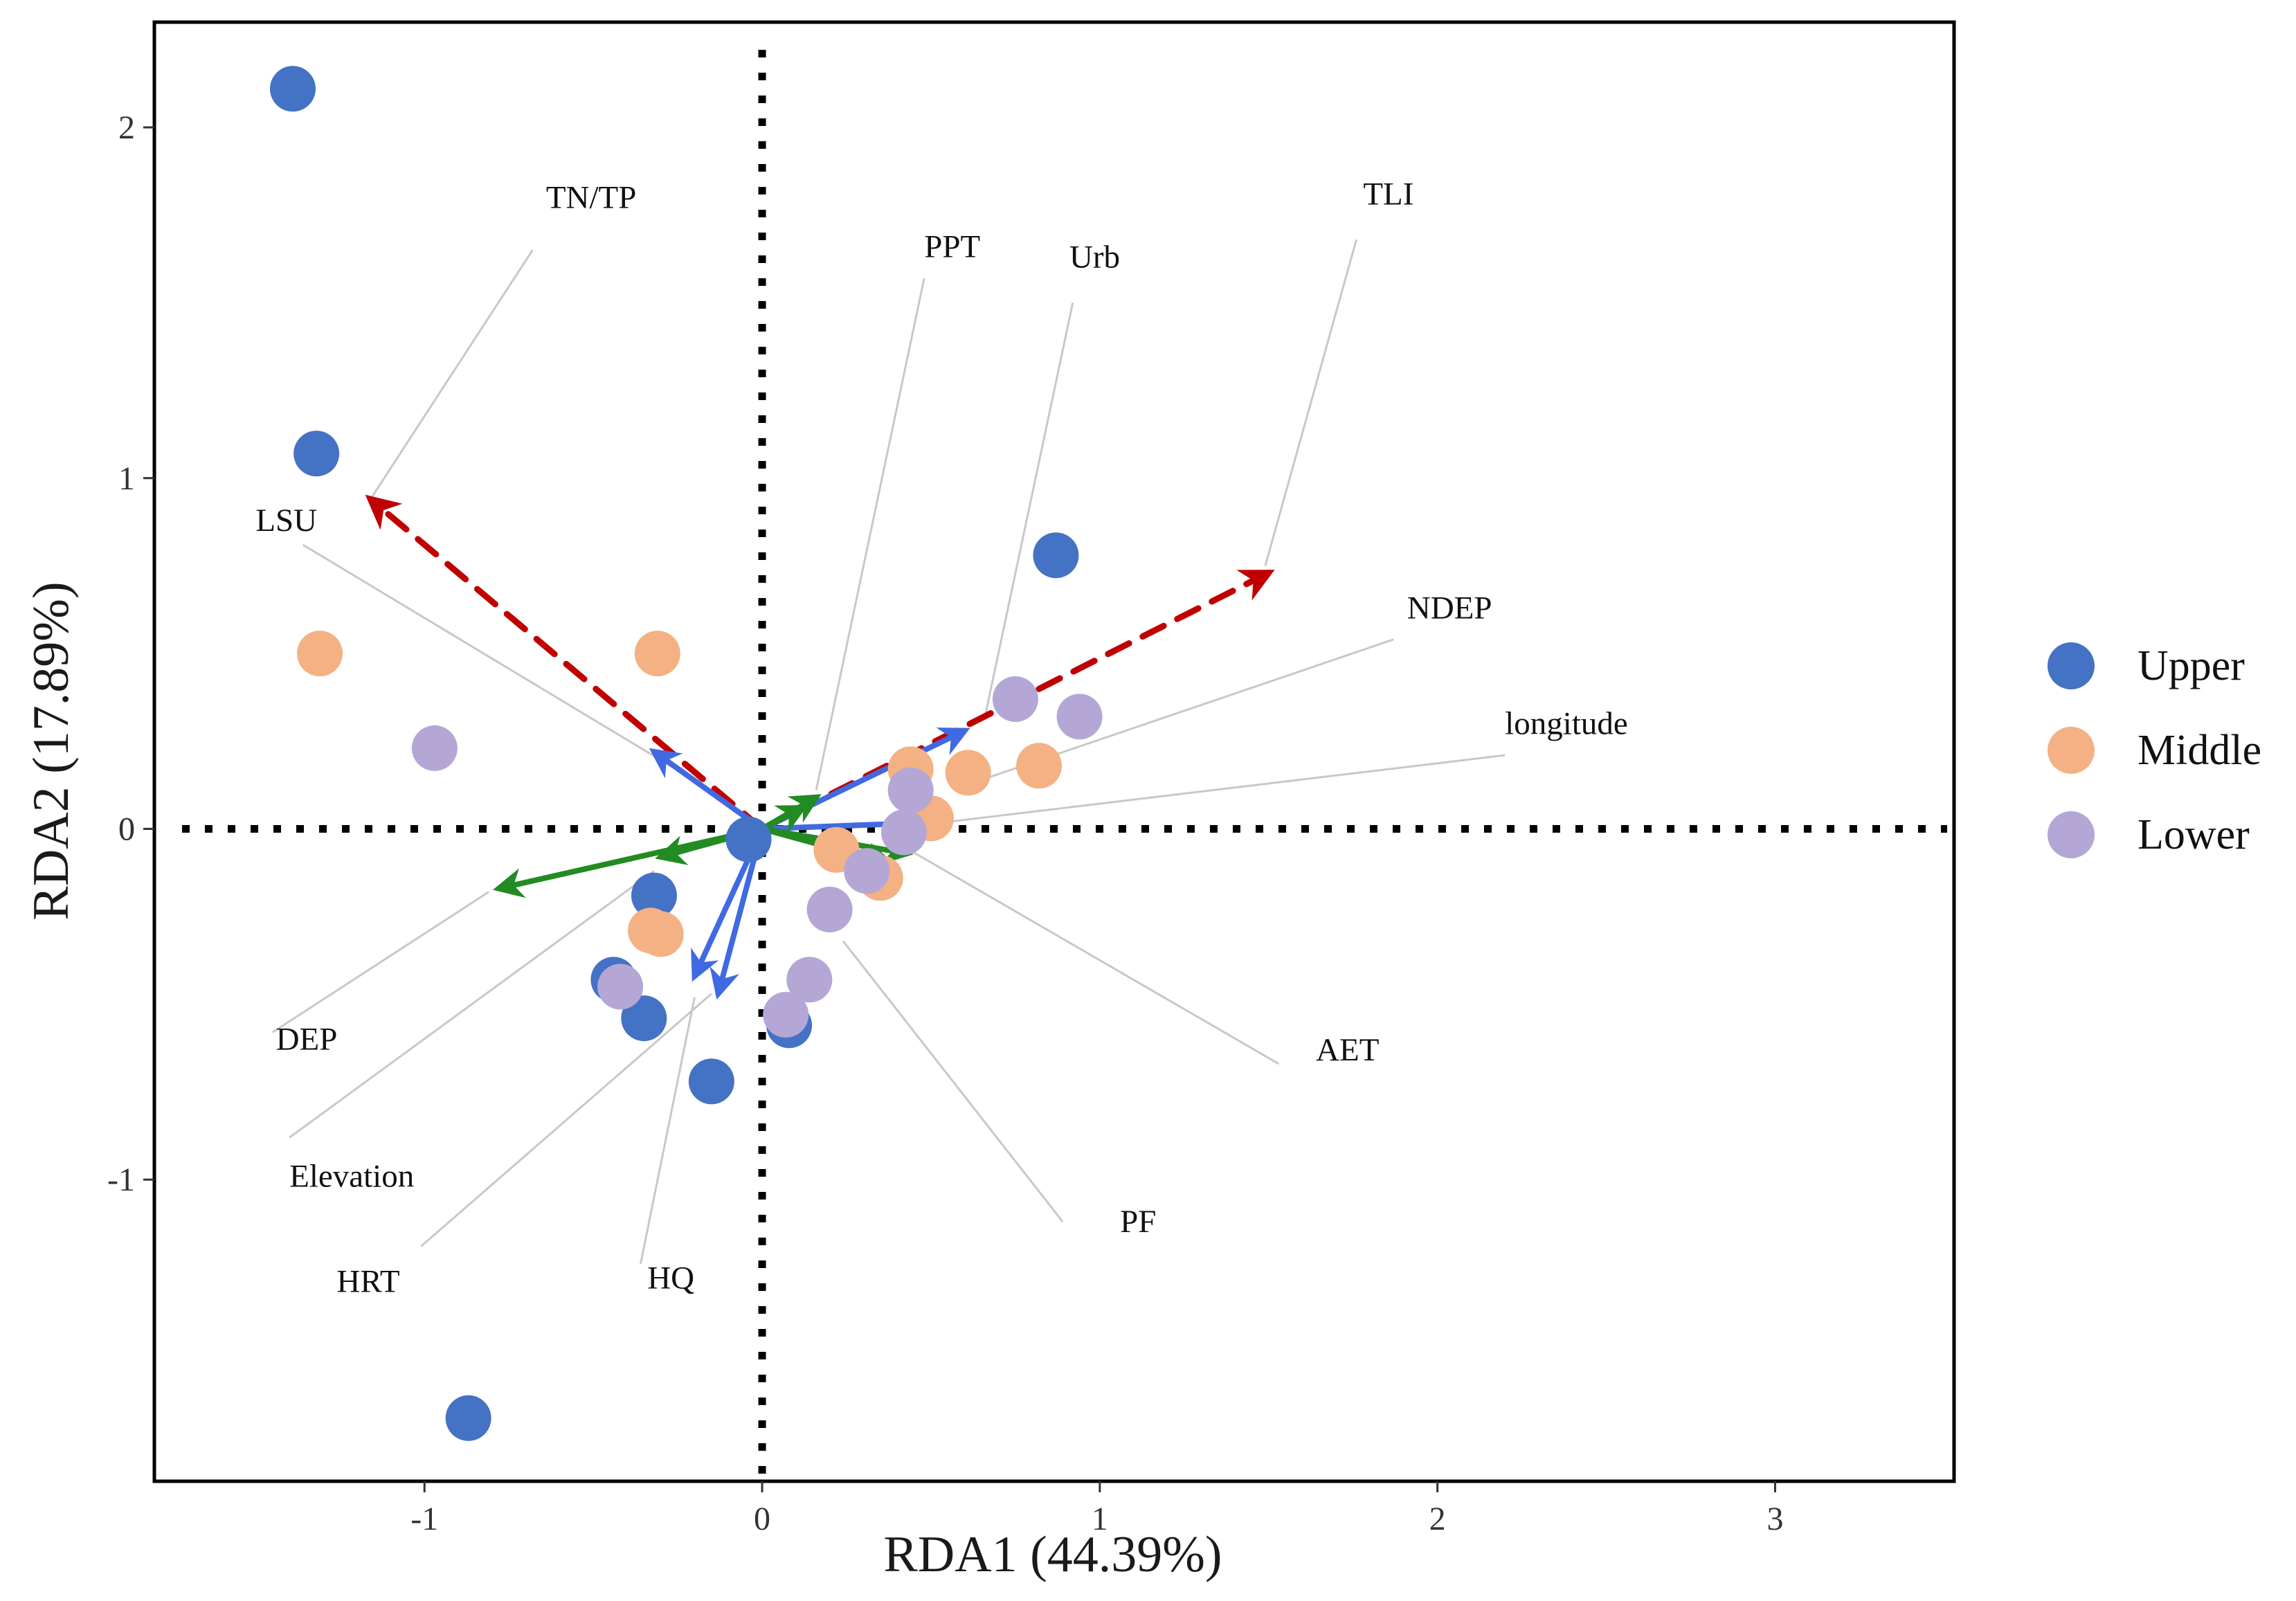 The image size is (2296, 1601). Describe the element at coordinates (1347, 1050) in the screenshot. I see `vector-label-aet: AET` at that location.